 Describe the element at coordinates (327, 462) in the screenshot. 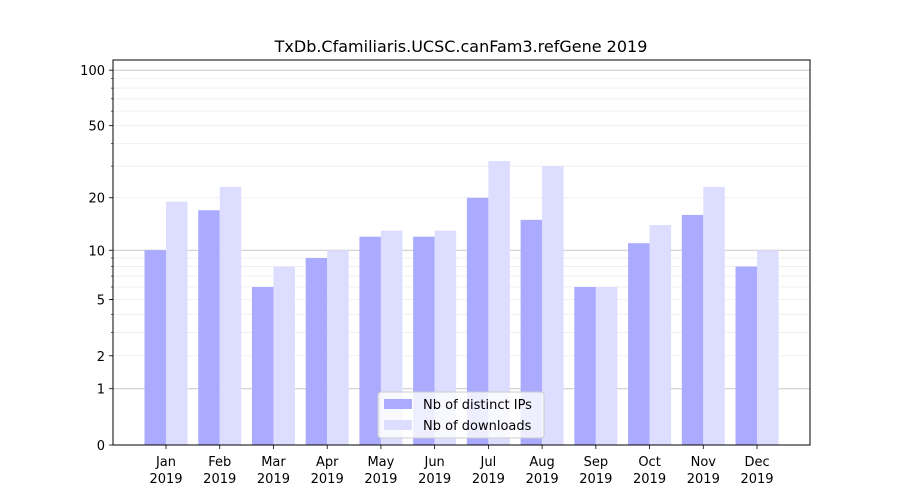

I see `x-tick-label-month: Apr` at that location.